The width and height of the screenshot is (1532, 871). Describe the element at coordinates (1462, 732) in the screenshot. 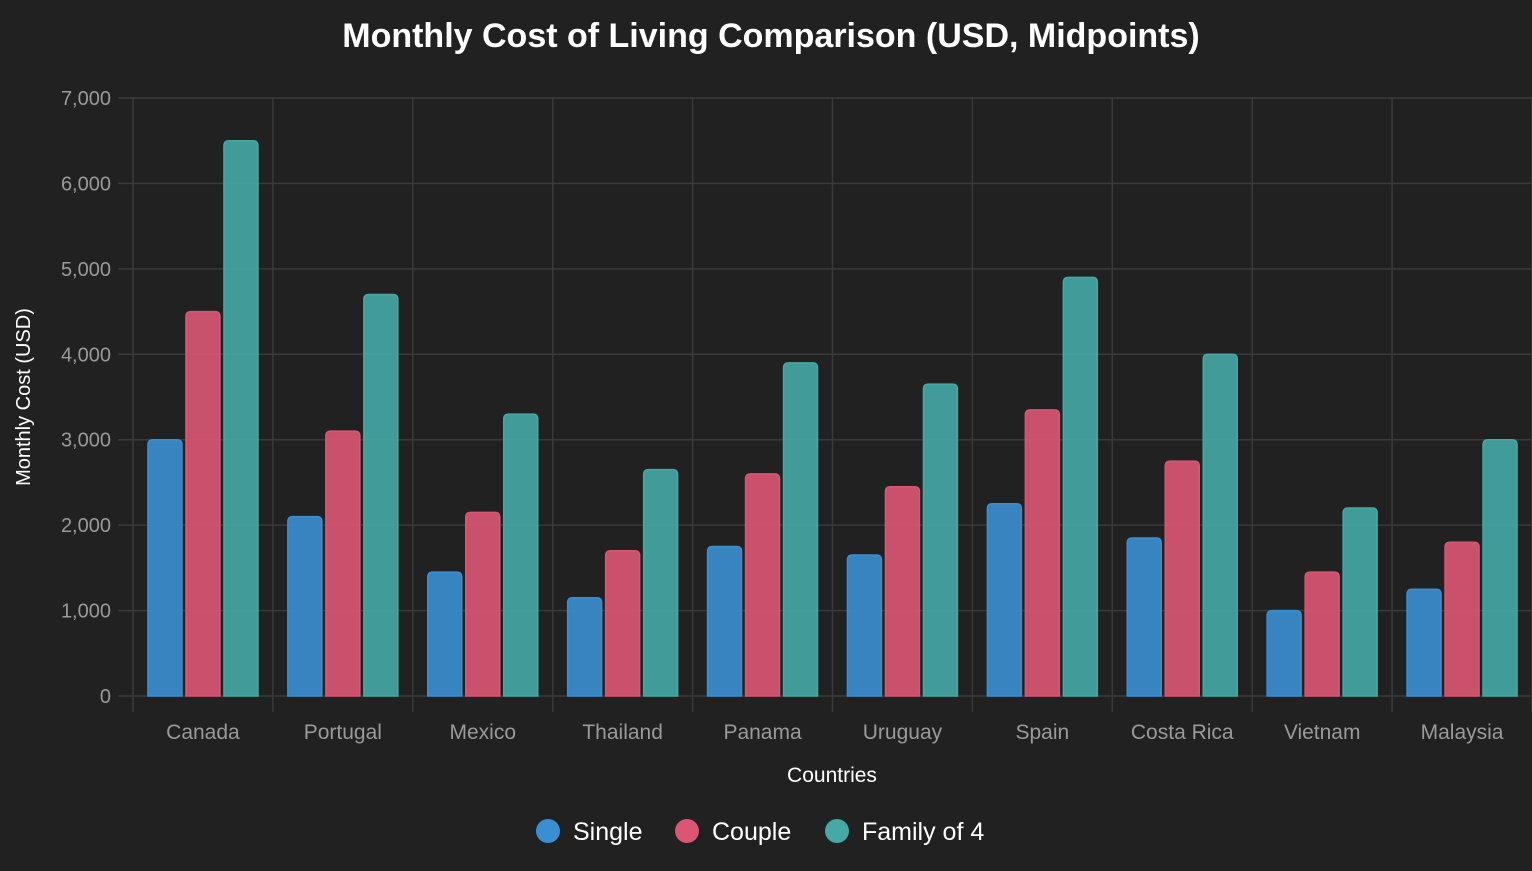

I see `x-tick-label: Malaysia` at that location.